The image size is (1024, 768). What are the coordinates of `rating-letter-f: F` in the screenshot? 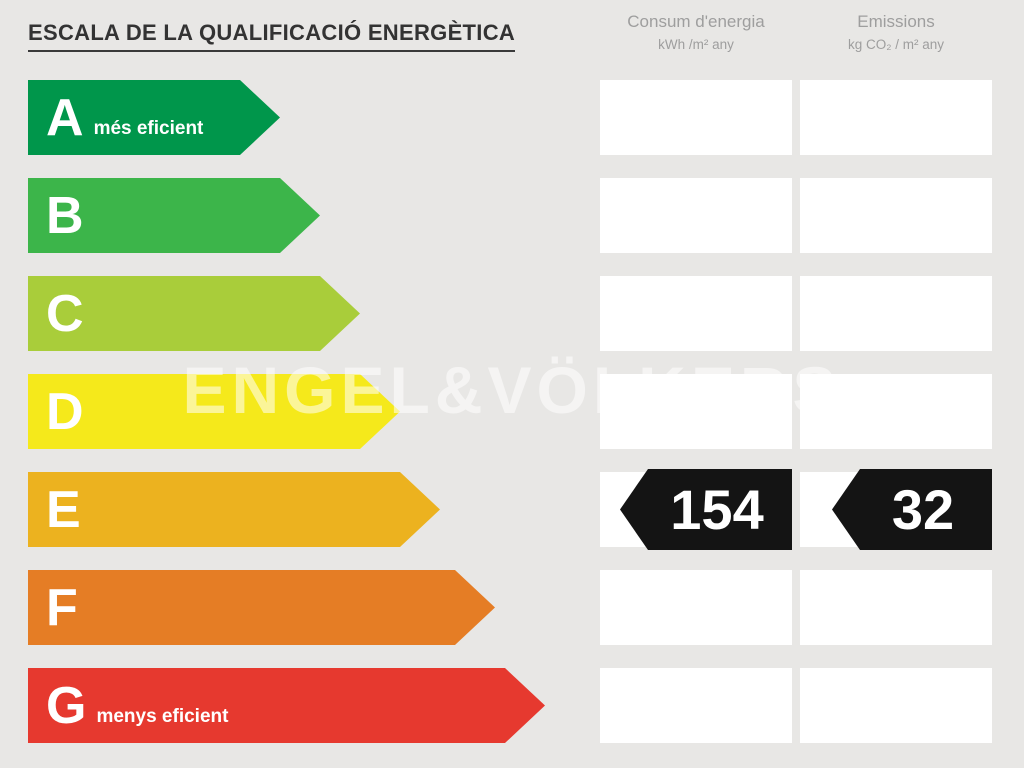 It's located at (62, 607).